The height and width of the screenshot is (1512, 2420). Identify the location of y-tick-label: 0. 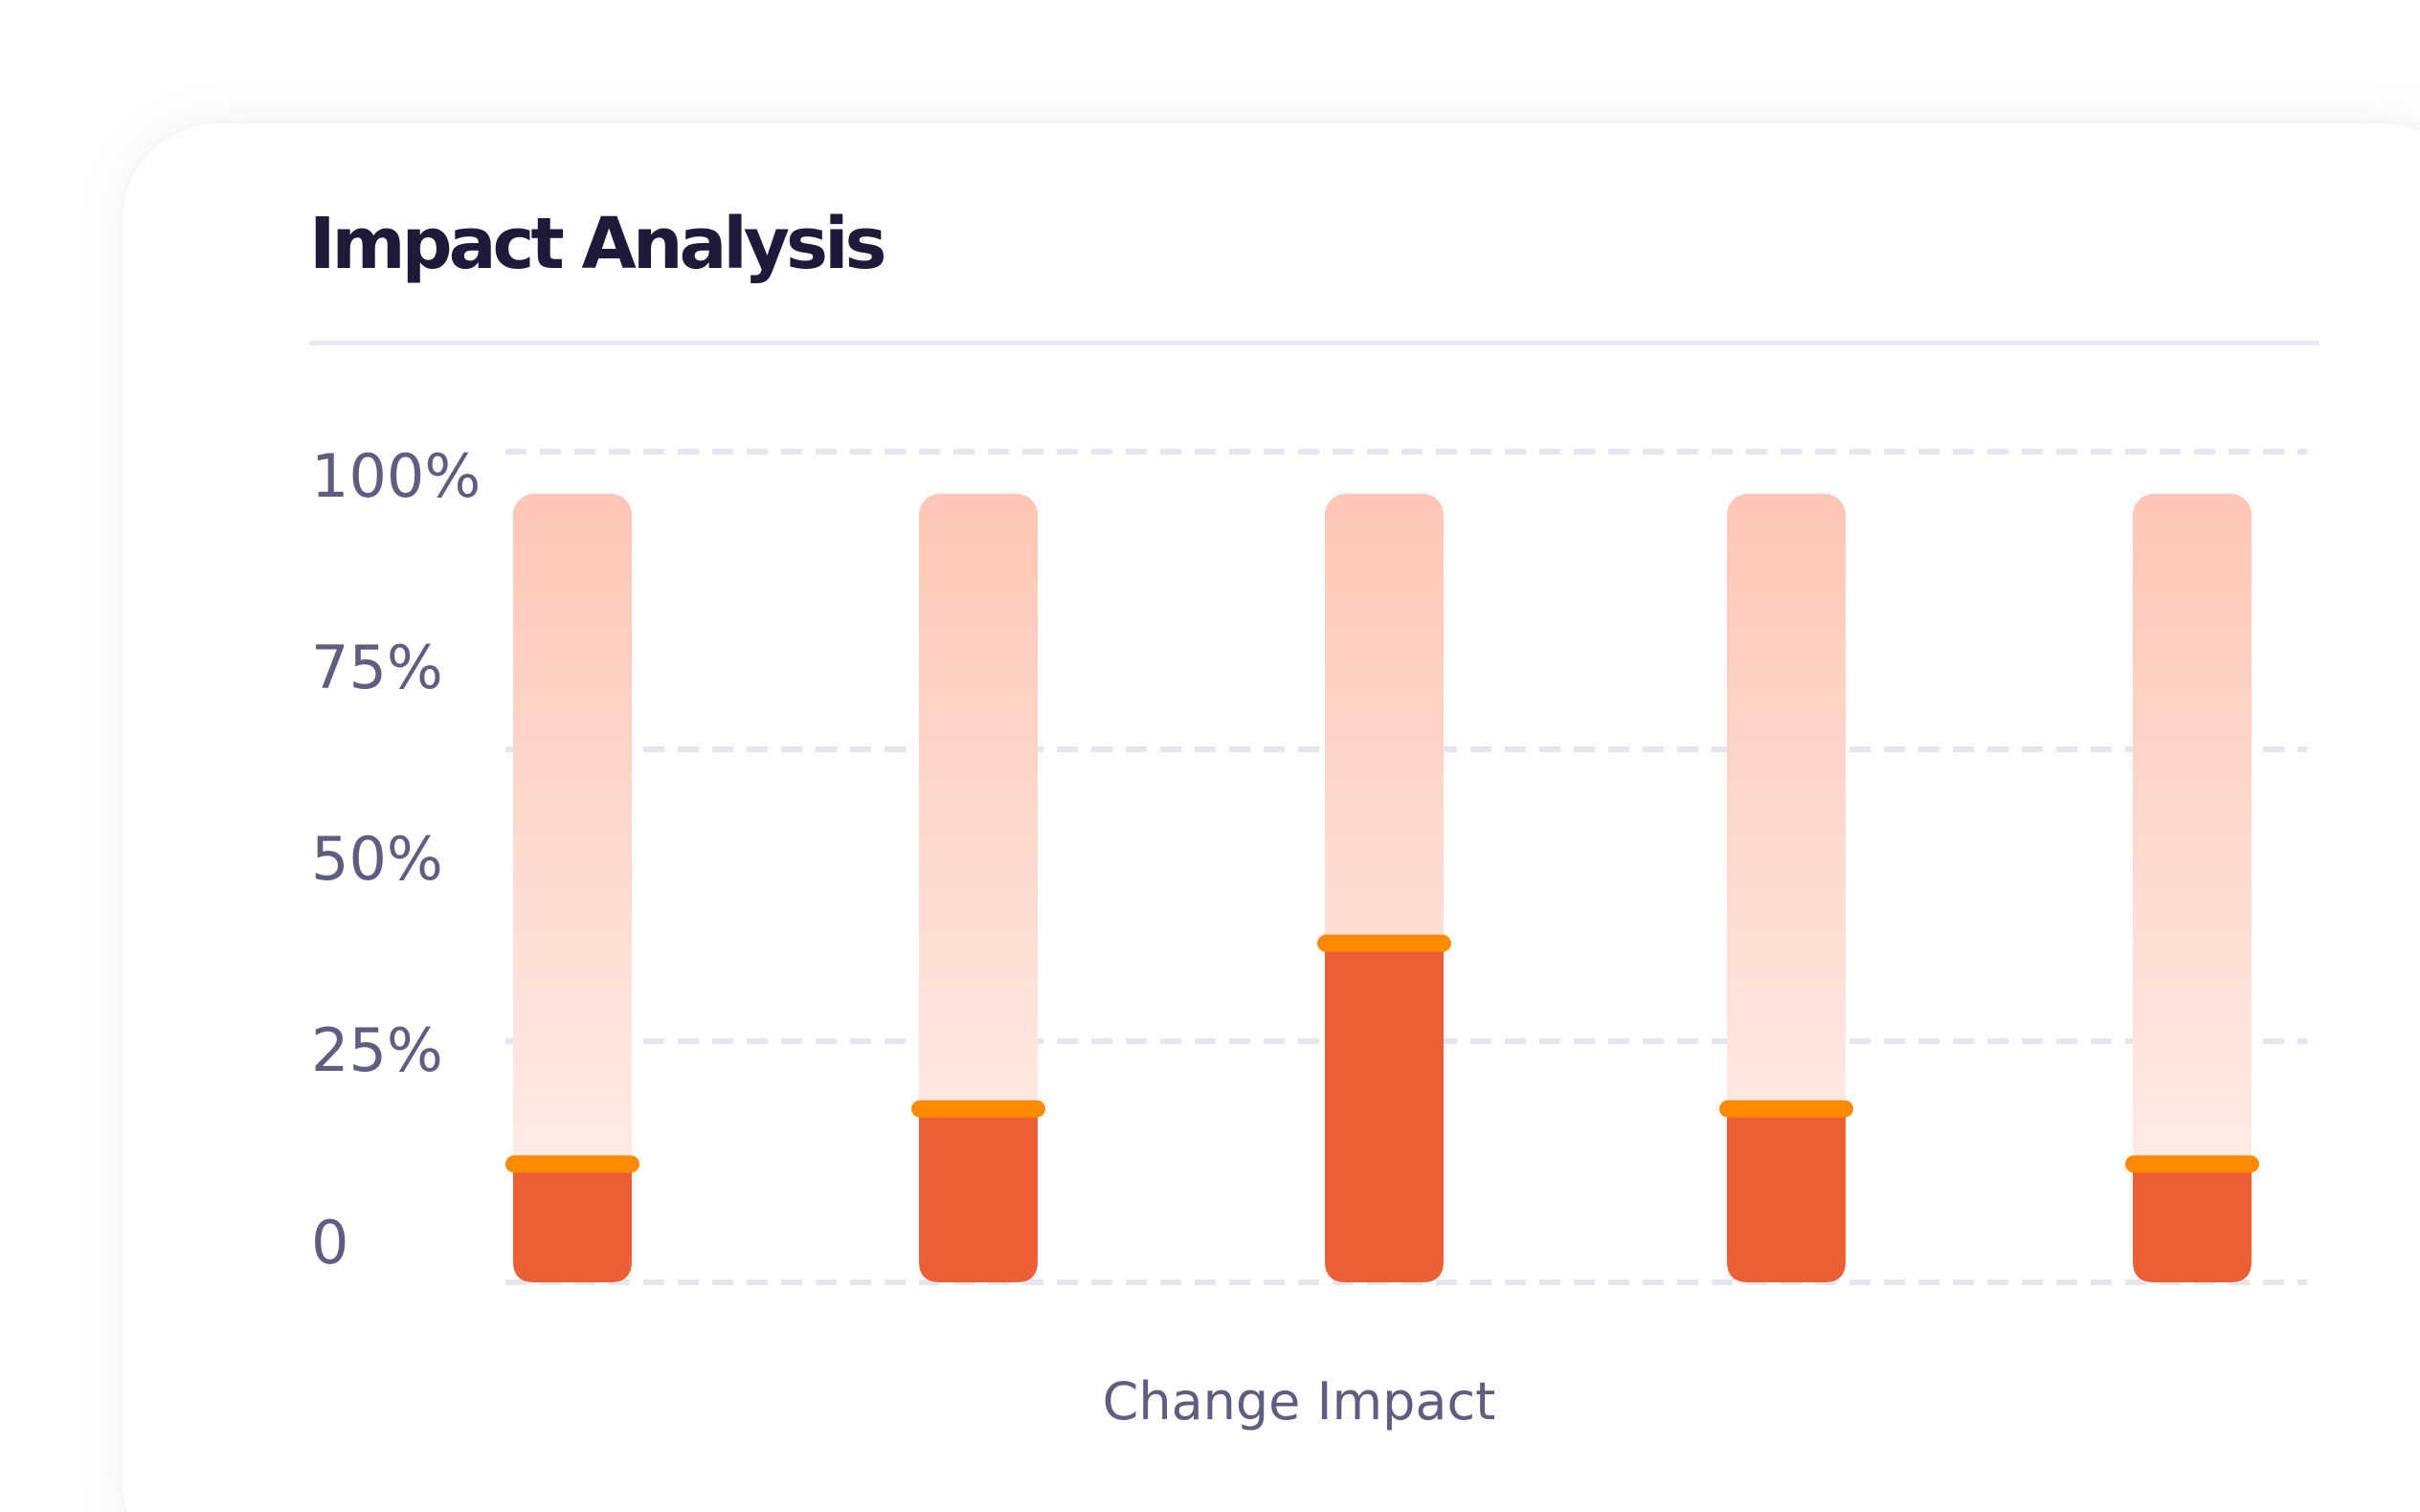
(329, 1243).